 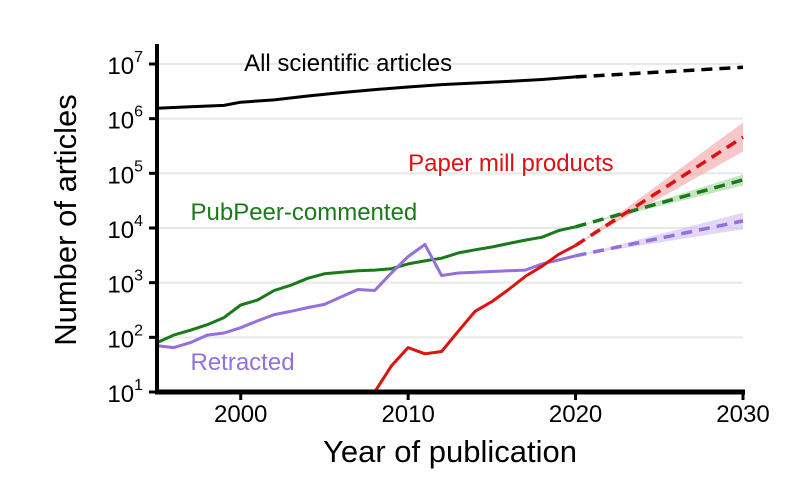 I want to click on y-tick-exponent: 2, so click(x=138, y=330).